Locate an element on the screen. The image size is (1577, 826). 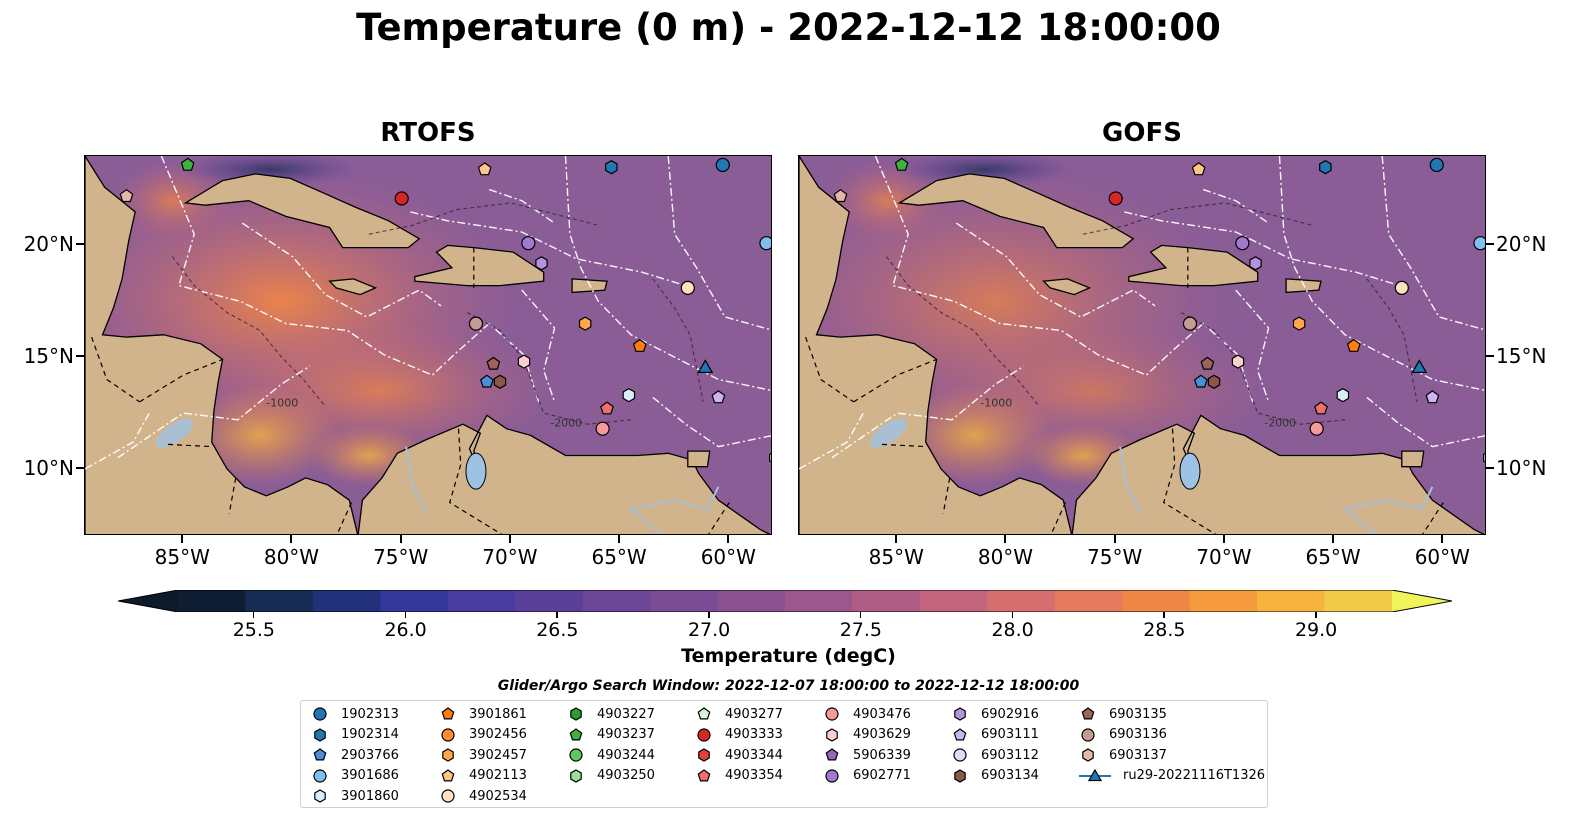
contour-label: -1000 is located at coordinates (996, 402).